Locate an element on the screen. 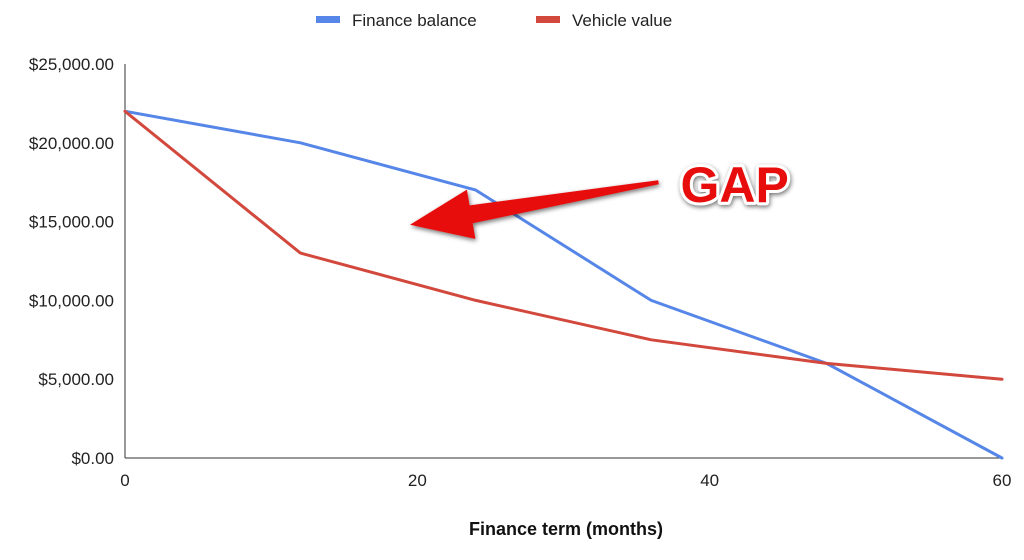 This screenshot has height=560, width=1024. x-tick-label: 60 is located at coordinates (1002, 480).